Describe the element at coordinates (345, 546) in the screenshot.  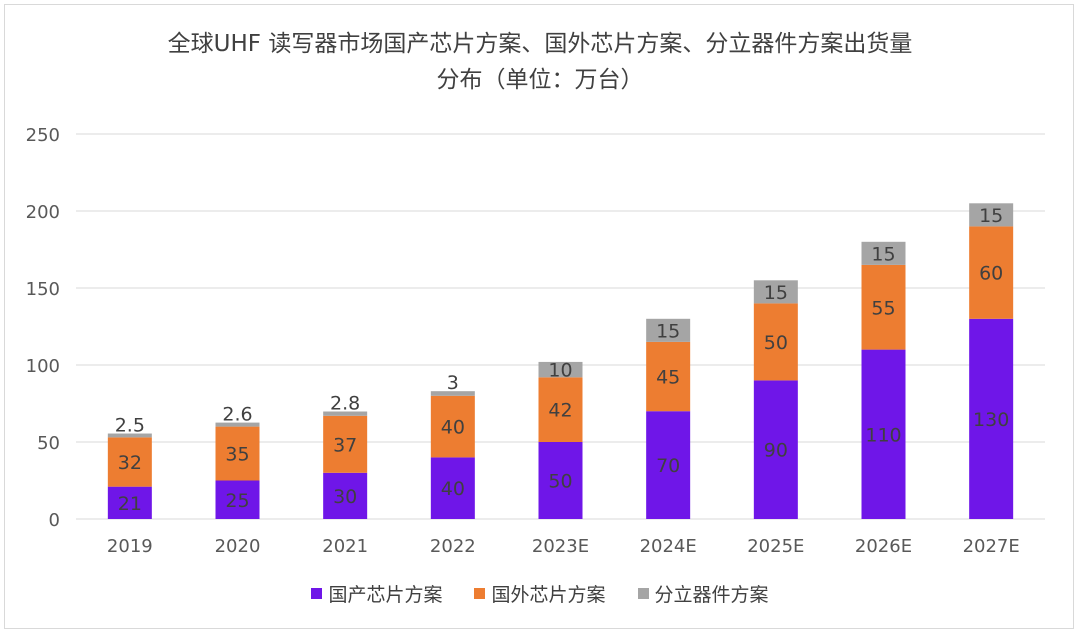
I see `x-tick-label: 2021` at that location.